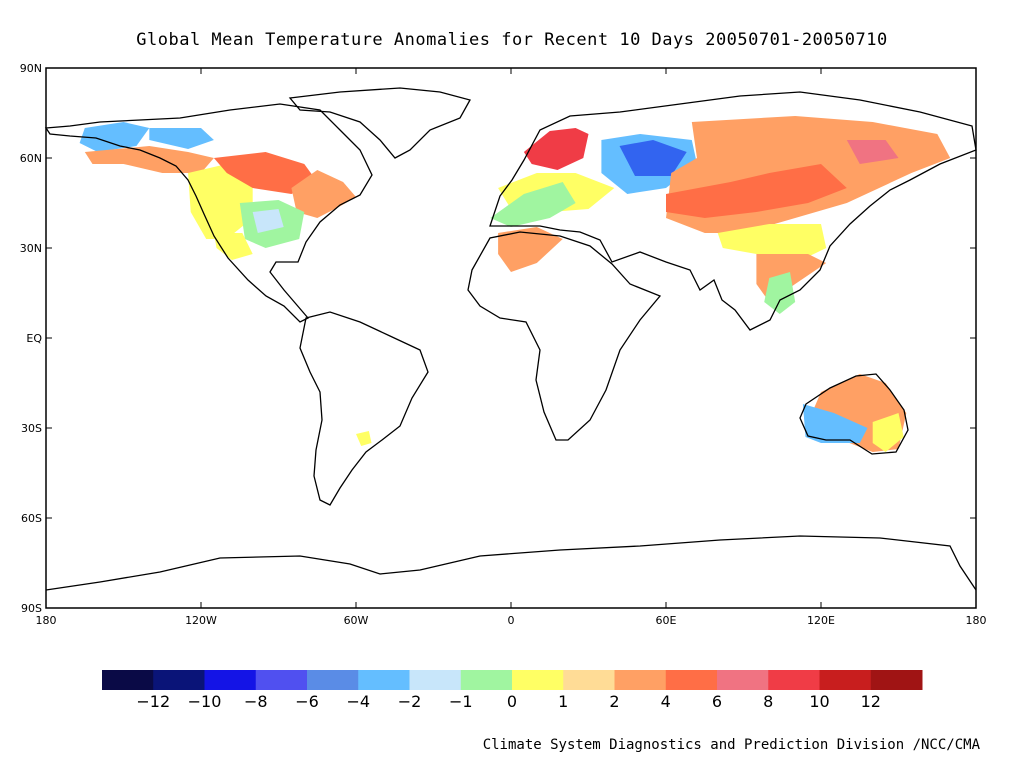  I want to click on lon-tick-label: 120E, so click(821, 620).